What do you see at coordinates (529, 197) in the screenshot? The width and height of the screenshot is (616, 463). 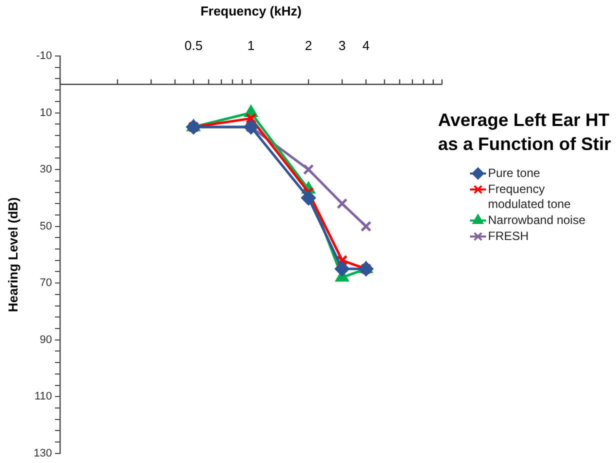 I see `legend-label: Frequency modulated tone` at bounding box center [529, 197].